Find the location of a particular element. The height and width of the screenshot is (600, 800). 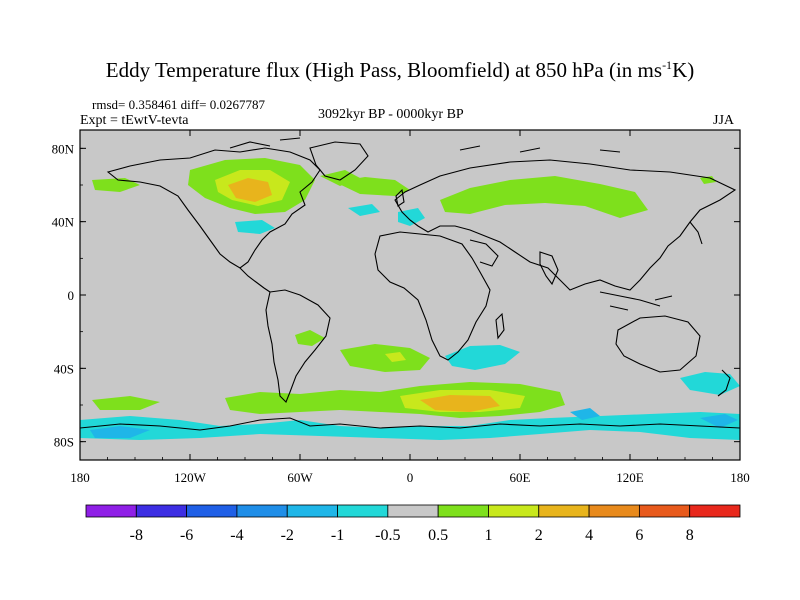

coast-central-america is located at coordinates (255, 280).